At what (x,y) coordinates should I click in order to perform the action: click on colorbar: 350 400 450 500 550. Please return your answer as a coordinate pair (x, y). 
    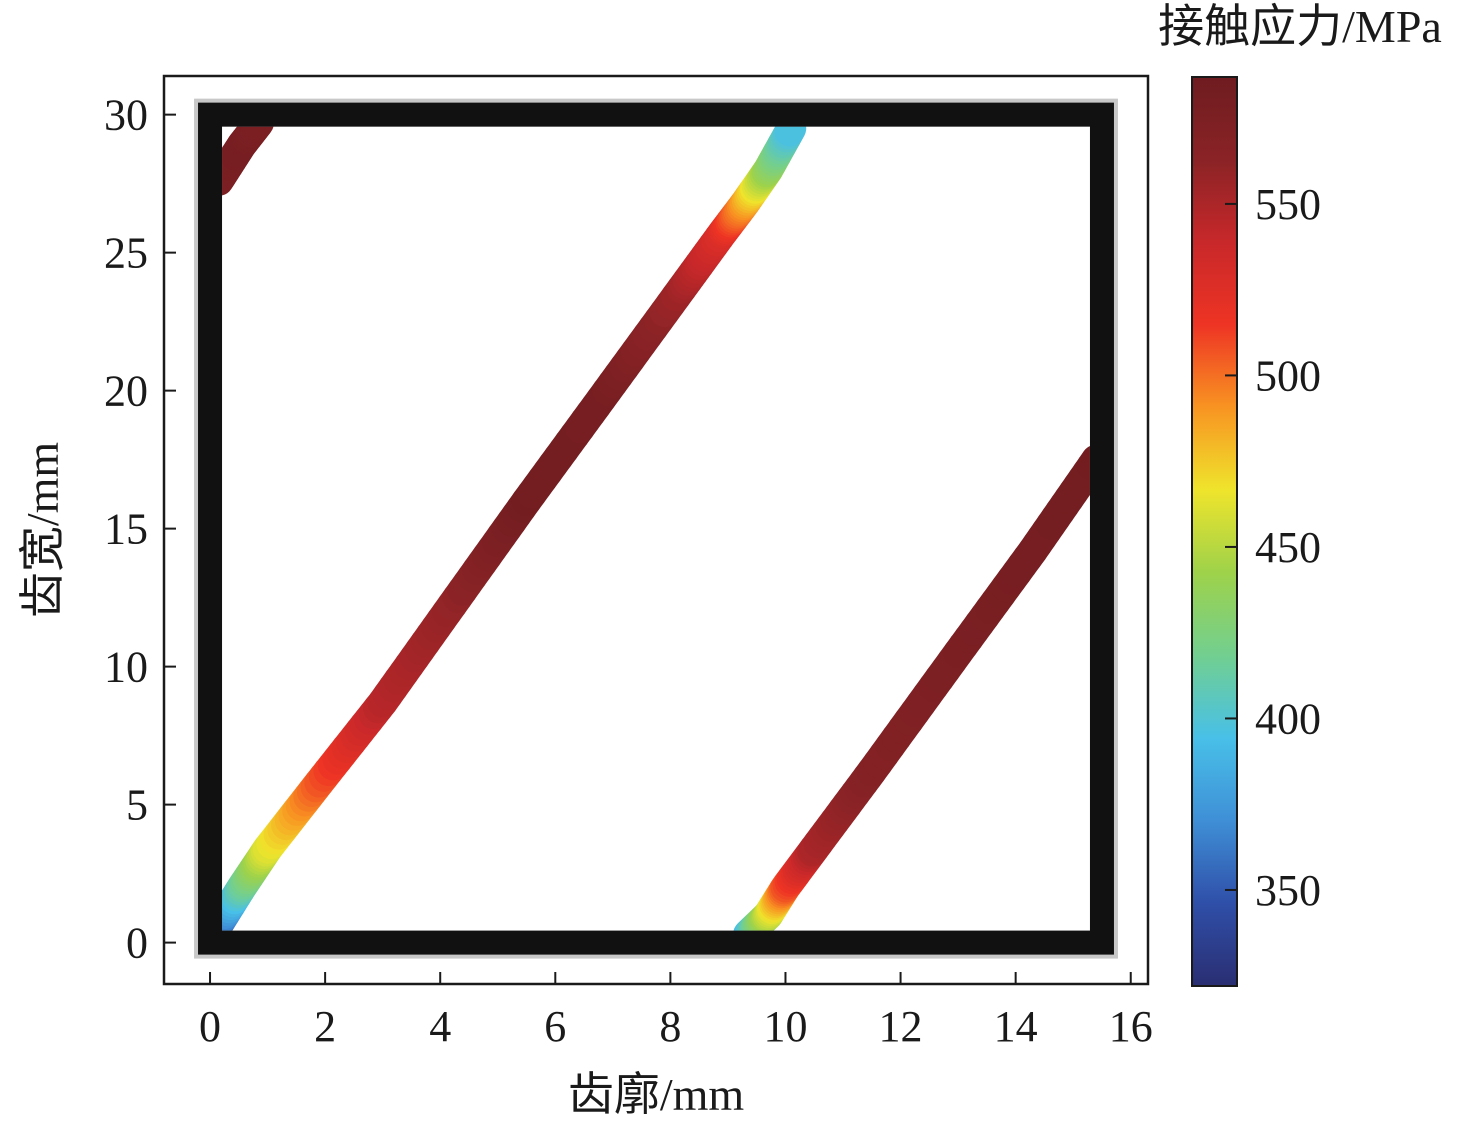
    Looking at the image, I should click on (1256, 531).